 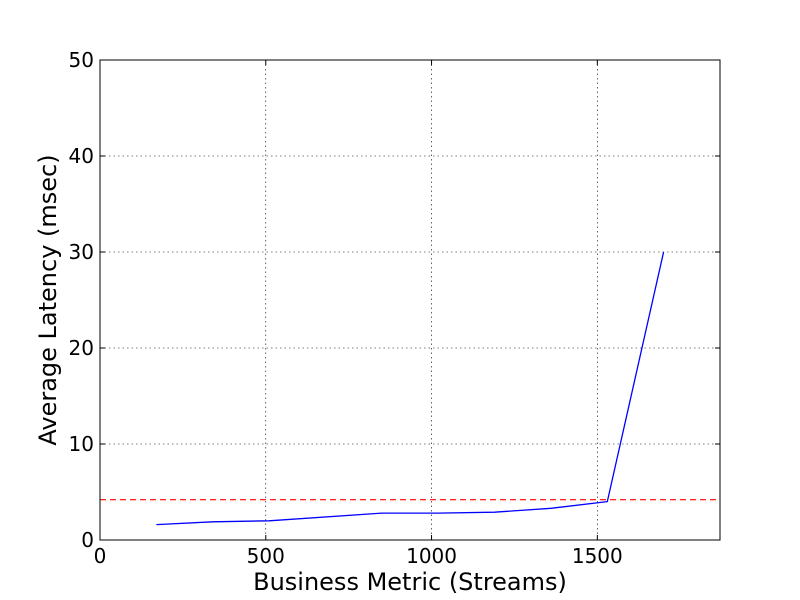 I want to click on y-axis-label: Average Latency (msec), so click(x=48, y=299).